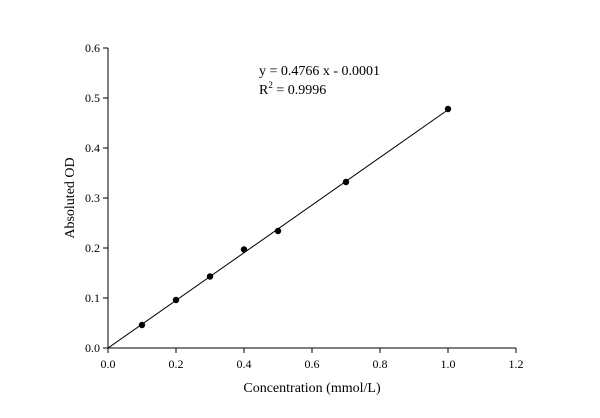 The width and height of the screenshot is (600, 418). I want to click on r-squared-prefix: R, so click(264, 90).